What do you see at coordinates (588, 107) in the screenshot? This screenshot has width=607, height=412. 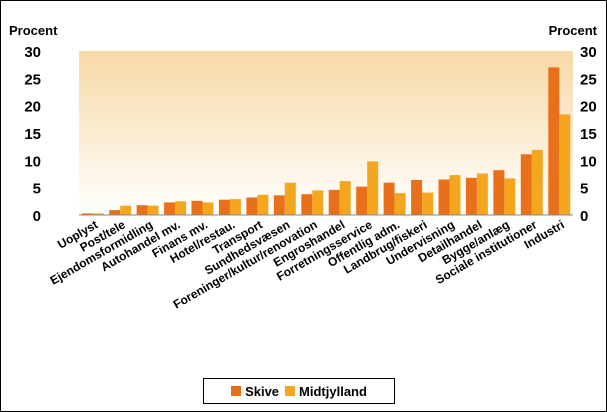 I see `y-tick-label-right: 20` at bounding box center [588, 107].